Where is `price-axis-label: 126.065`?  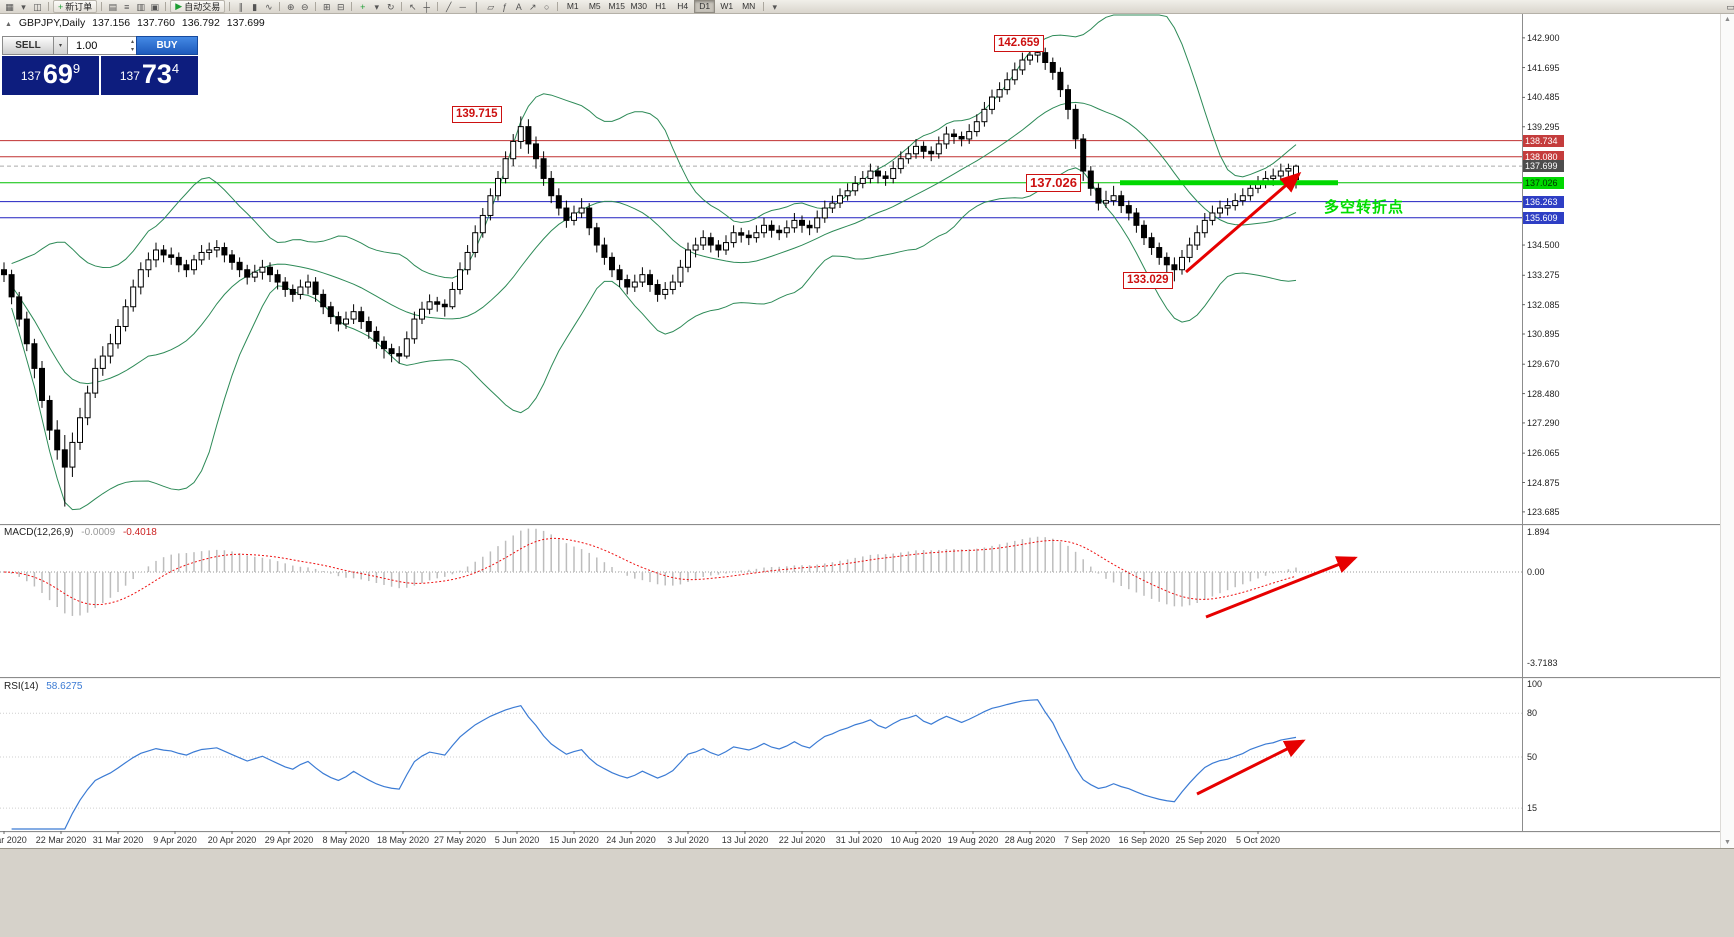 price-axis-label: 126.065 is located at coordinates (1543, 453).